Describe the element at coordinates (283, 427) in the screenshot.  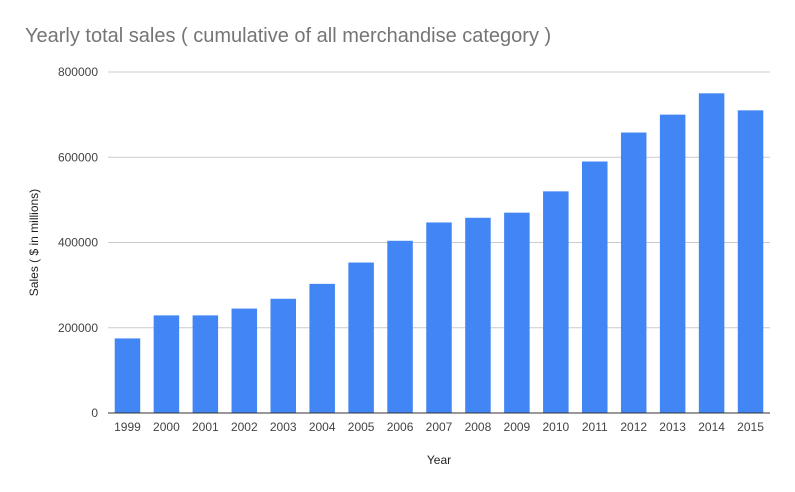
I see `x-tick-label: 2003` at that location.